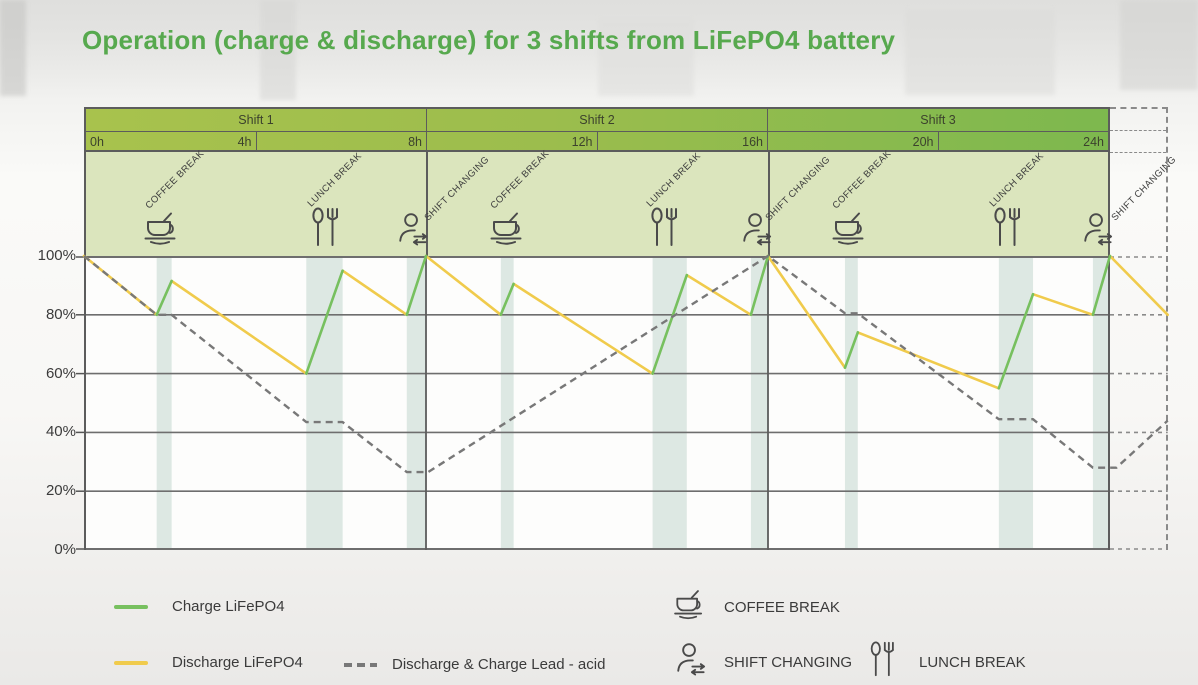 Image resolution: width=1198 pixels, height=685 pixels. What do you see at coordinates (788, 662) in the screenshot?
I see `legend-shift-changing-label: SHIFT CHANGING` at bounding box center [788, 662].